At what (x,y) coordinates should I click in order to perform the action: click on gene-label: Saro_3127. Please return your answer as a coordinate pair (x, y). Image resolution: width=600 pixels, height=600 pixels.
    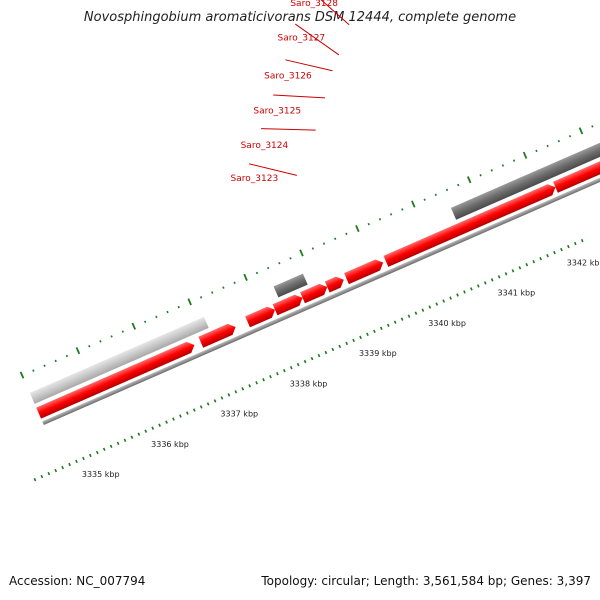
    Looking at the image, I should click on (302, 38).